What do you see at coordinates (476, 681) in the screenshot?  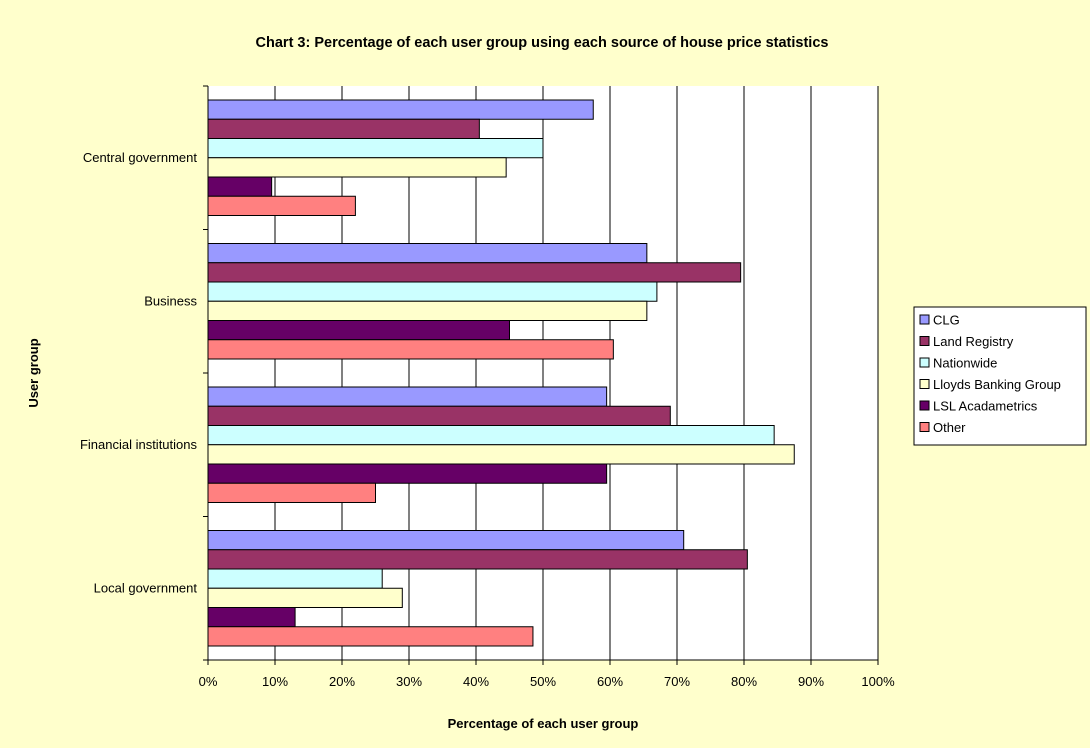 I see `x-tick-label: 40%` at bounding box center [476, 681].